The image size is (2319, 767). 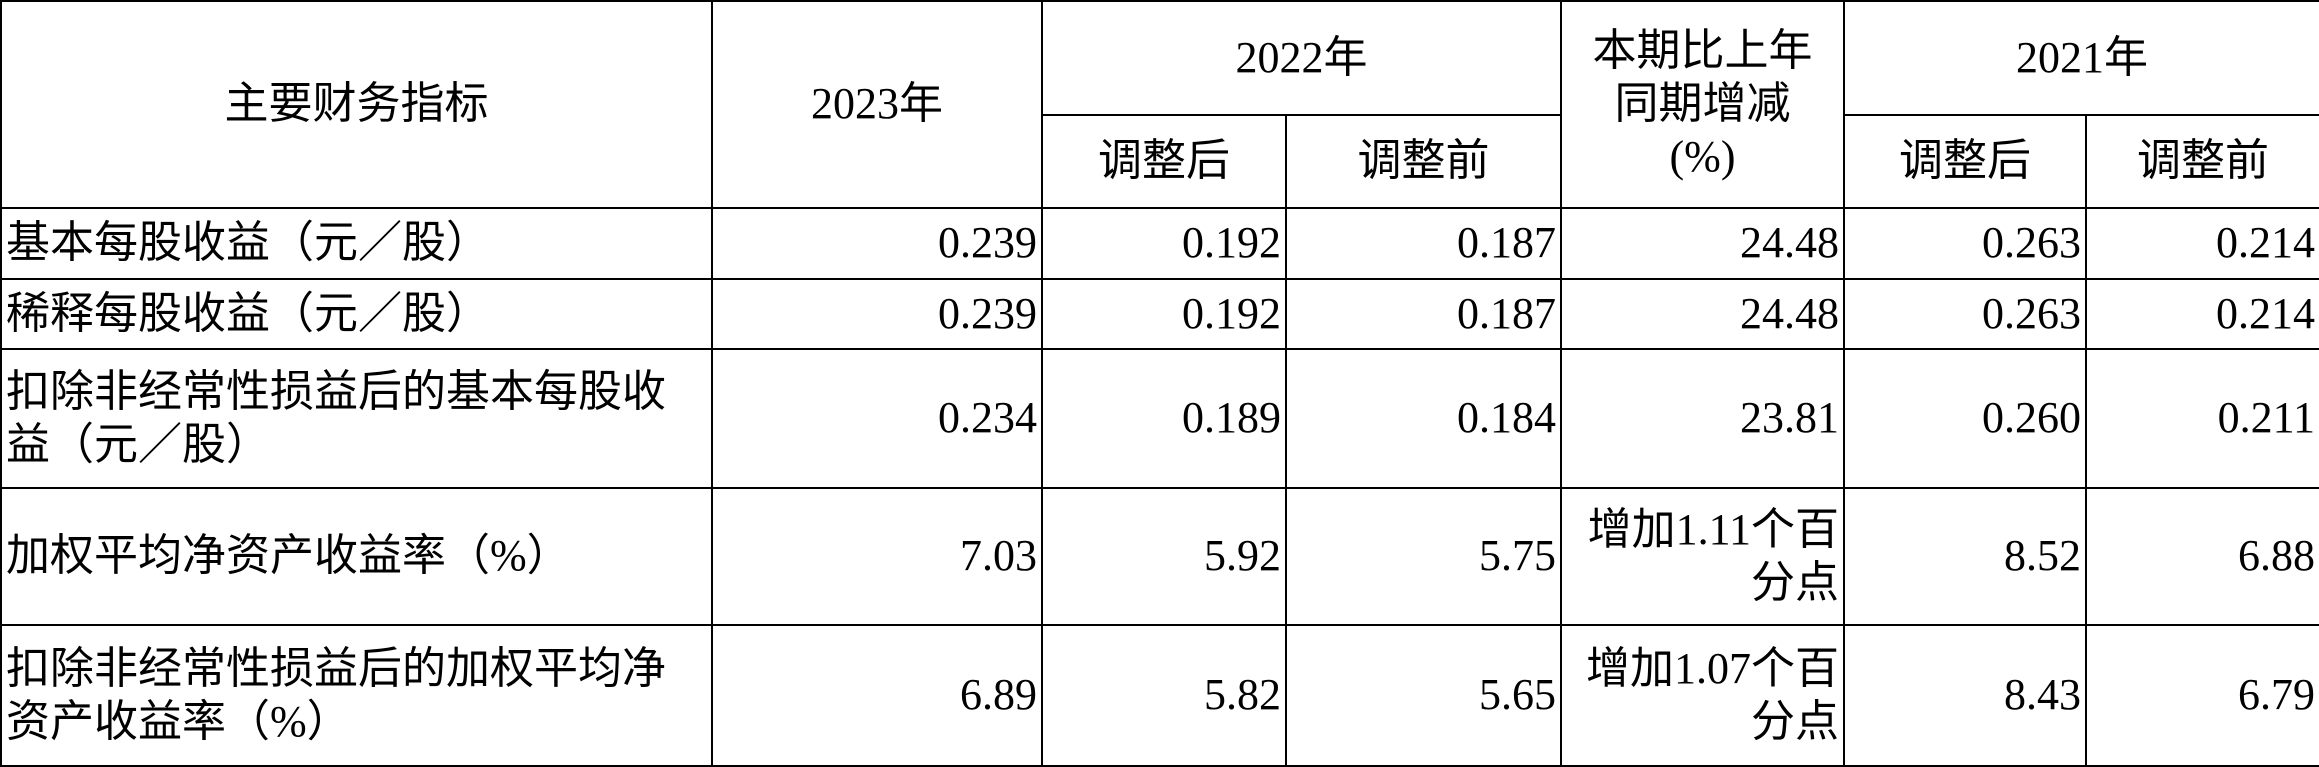 I want to click on table-cell: 增加1.11个百分点, so click(x=1702, y=556).